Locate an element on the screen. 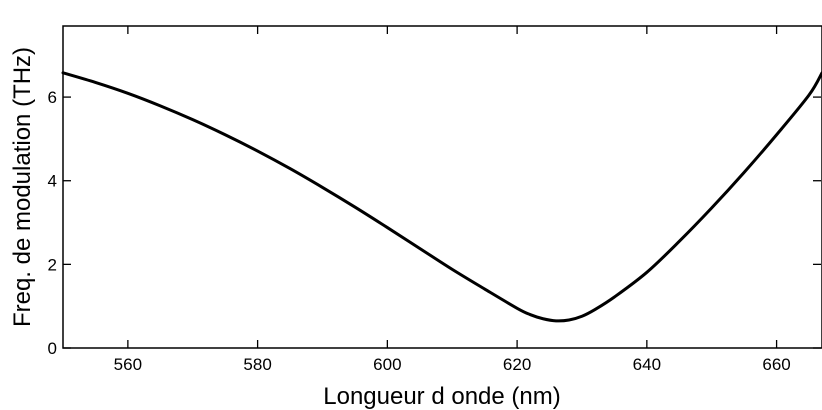 The height and width of the screenshot is (410, 822). x-tick-label-580: 580 is located at coordinates (257, 364).